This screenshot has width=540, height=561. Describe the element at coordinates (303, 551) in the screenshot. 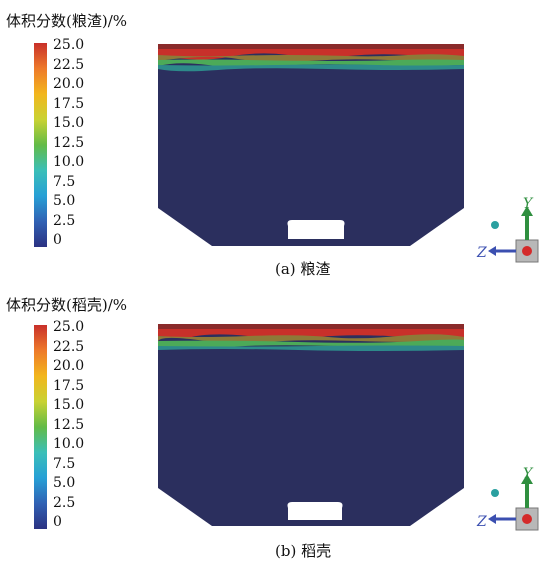

I see `panel-caption: (b) 稻壳` at that location.